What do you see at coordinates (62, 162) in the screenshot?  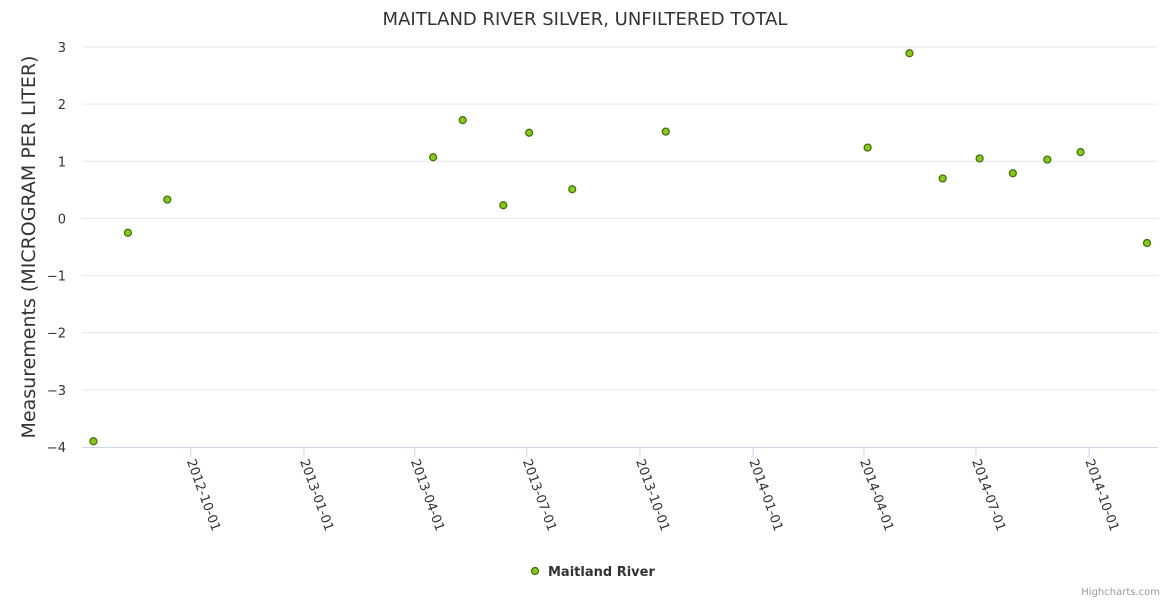 I see `y-tick-label: 1` at bounding box center [62, 162].